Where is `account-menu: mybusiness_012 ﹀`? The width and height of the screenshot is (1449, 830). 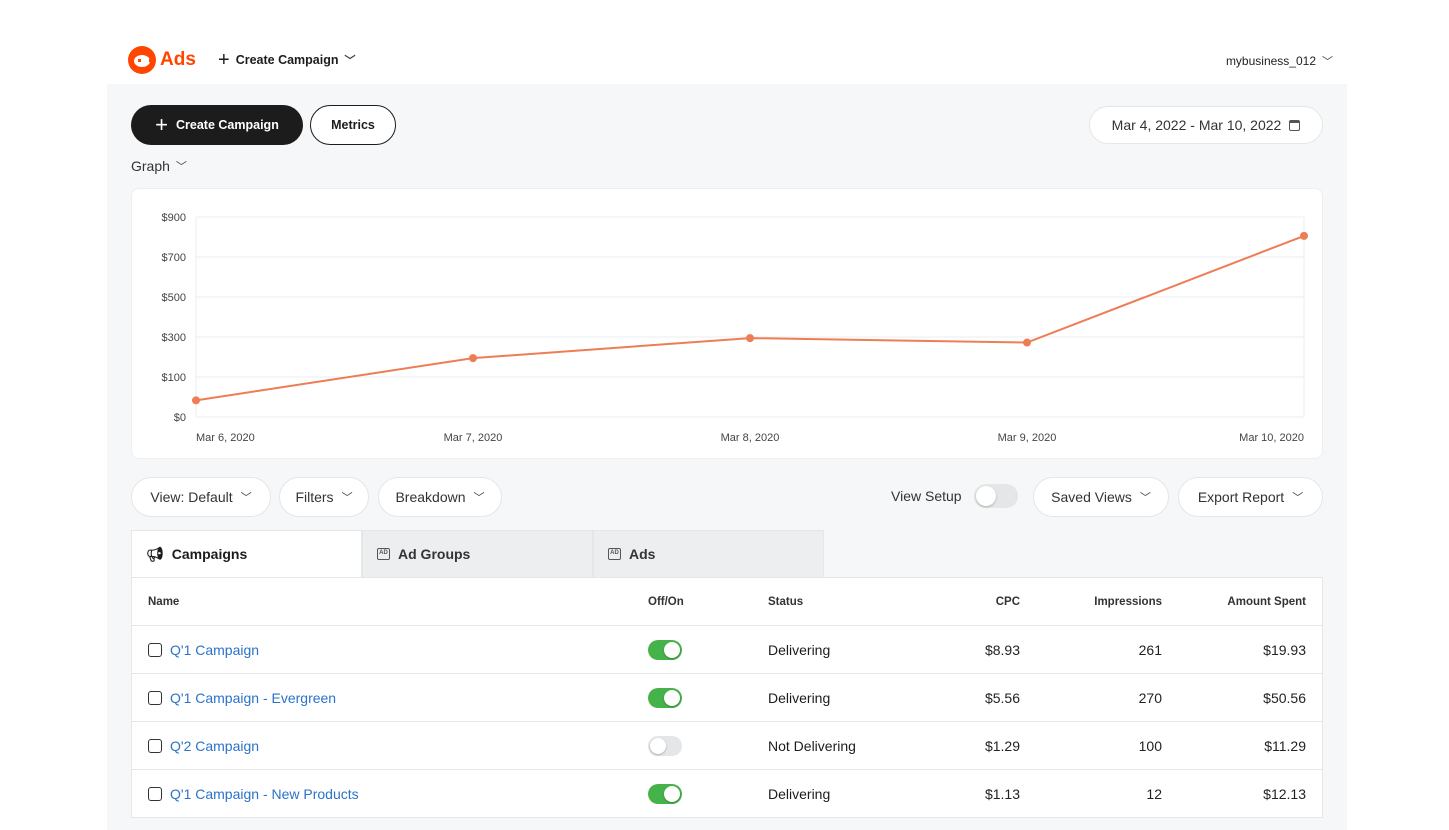
account-menu: mybusiness_012 ﹀ is located at coordinates (1279, 61).